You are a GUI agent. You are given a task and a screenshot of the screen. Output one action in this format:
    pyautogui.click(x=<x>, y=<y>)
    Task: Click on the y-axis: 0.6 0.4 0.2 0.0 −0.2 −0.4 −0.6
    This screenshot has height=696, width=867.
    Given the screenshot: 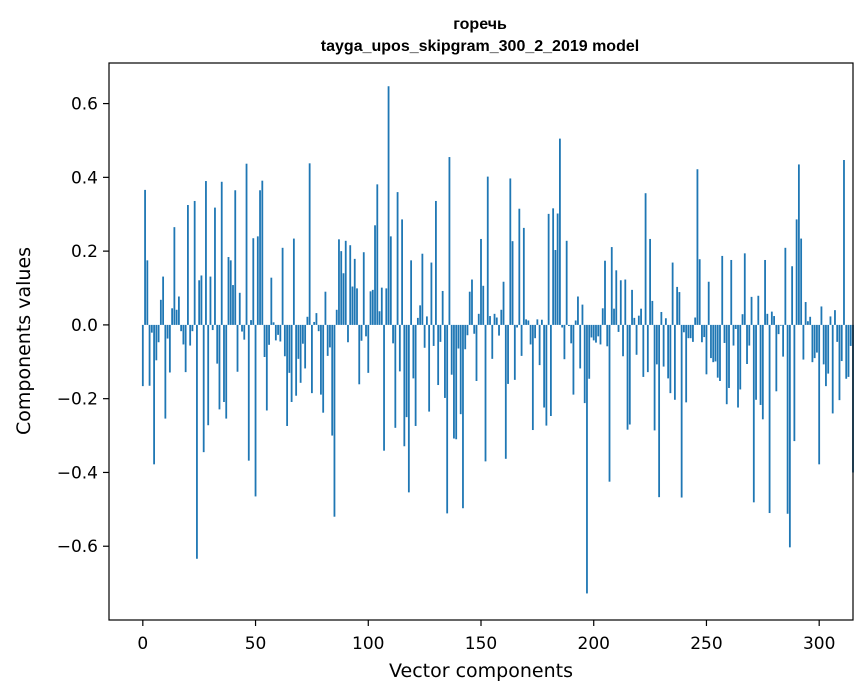 What is the action you would take?
    pyautogui.click(x=83, y=326)
    